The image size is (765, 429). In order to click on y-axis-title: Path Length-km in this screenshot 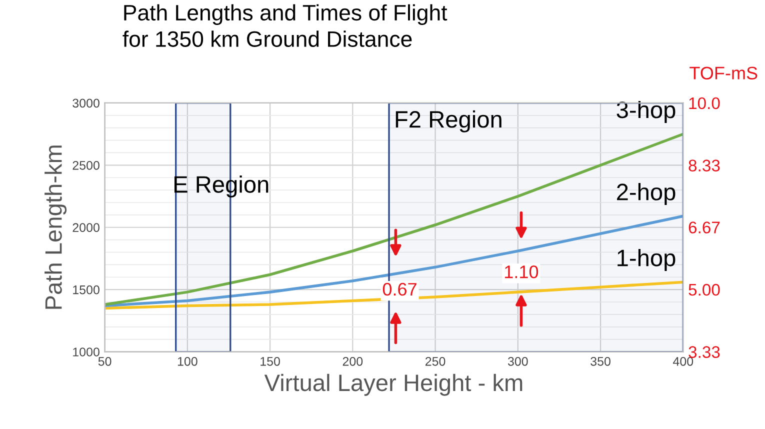, I will do `click(55, 227)`.